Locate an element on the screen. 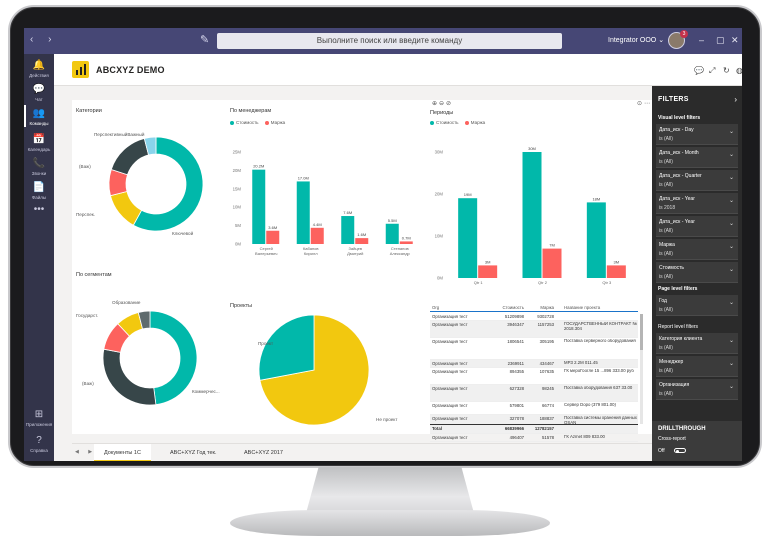 The image size is (770, 543). avatar: 3 is located at coordinates (678, 39).